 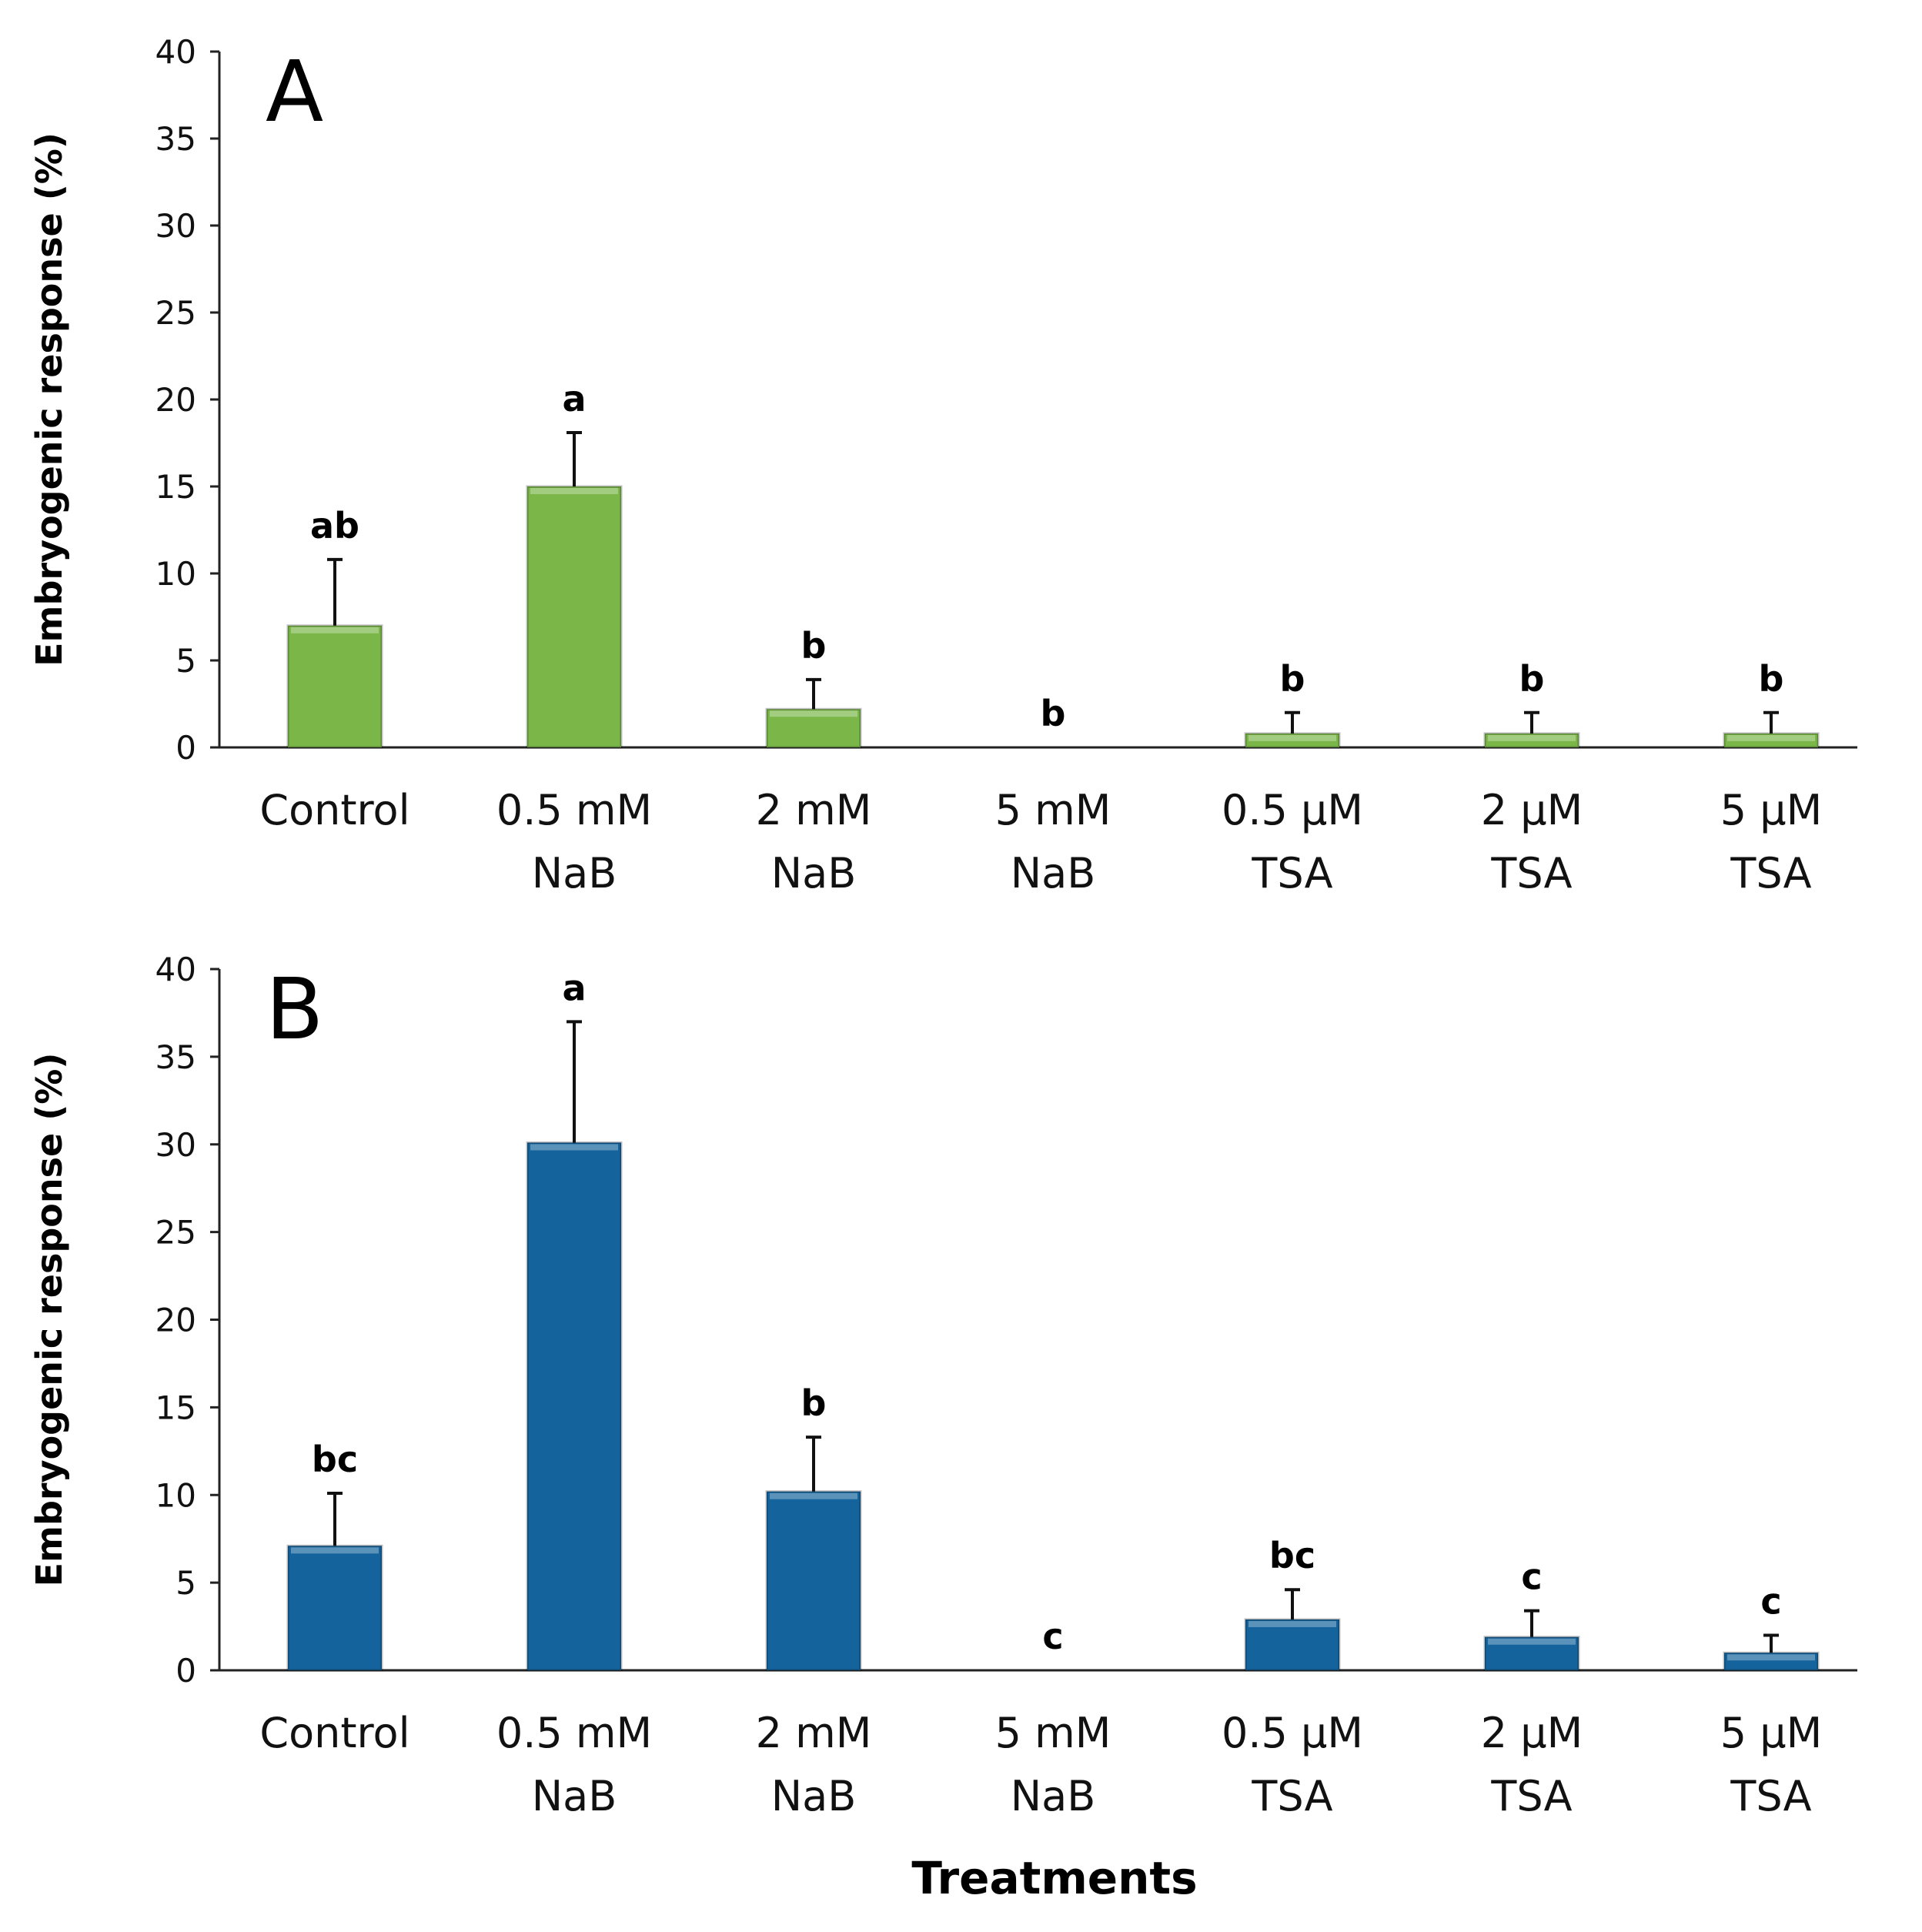 What do you see at coordinates (1054, 1878) in the screenshot?
I see `x-axis-title: Treatments` at bounding box center [1054, 1878].